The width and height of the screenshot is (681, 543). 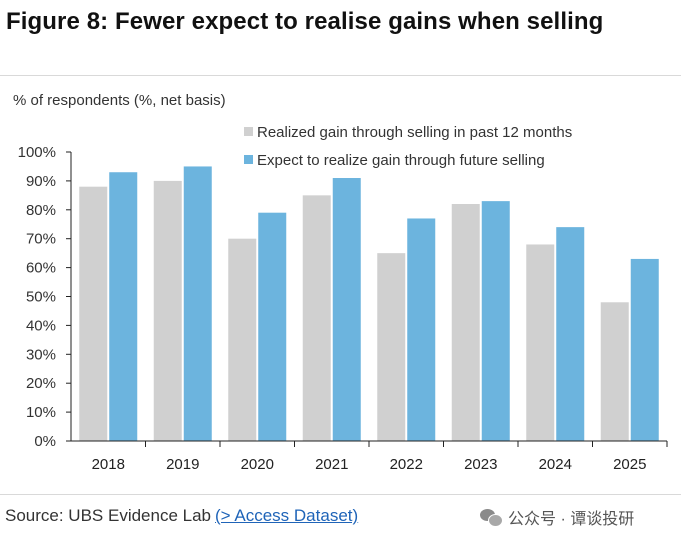 I want to click on y-tick-label: 20%, so click(x=41, y=383).